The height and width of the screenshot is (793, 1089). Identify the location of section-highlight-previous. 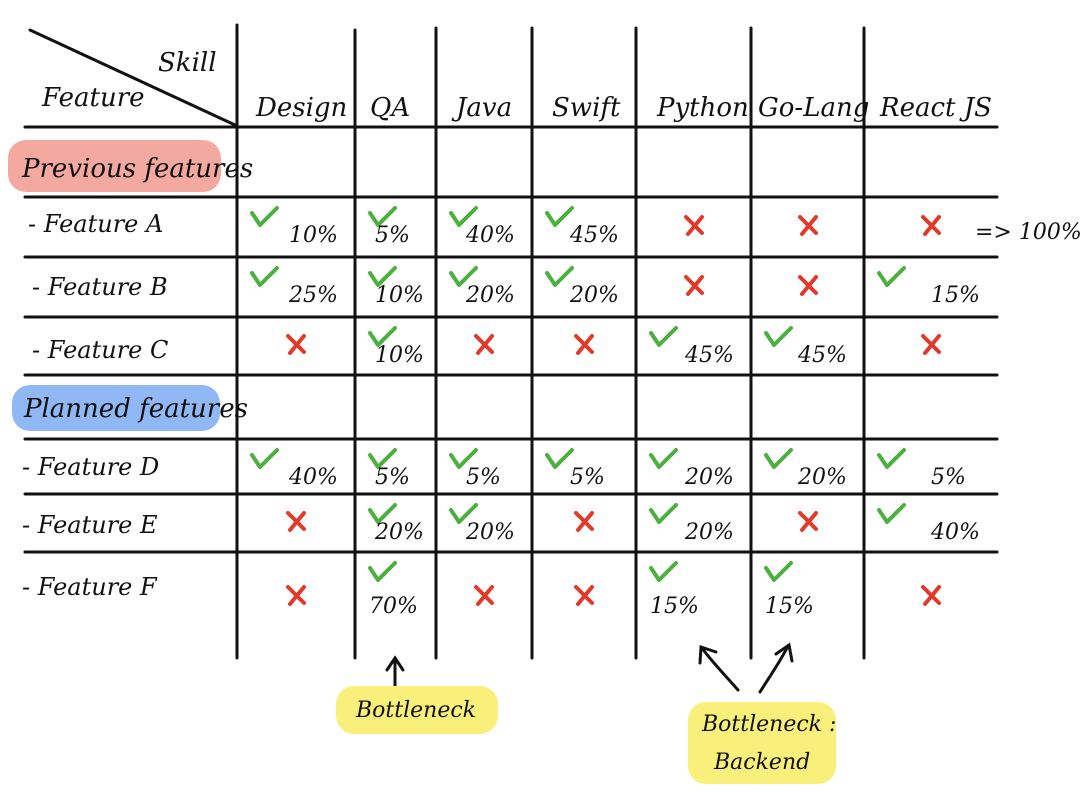
(114, 166).